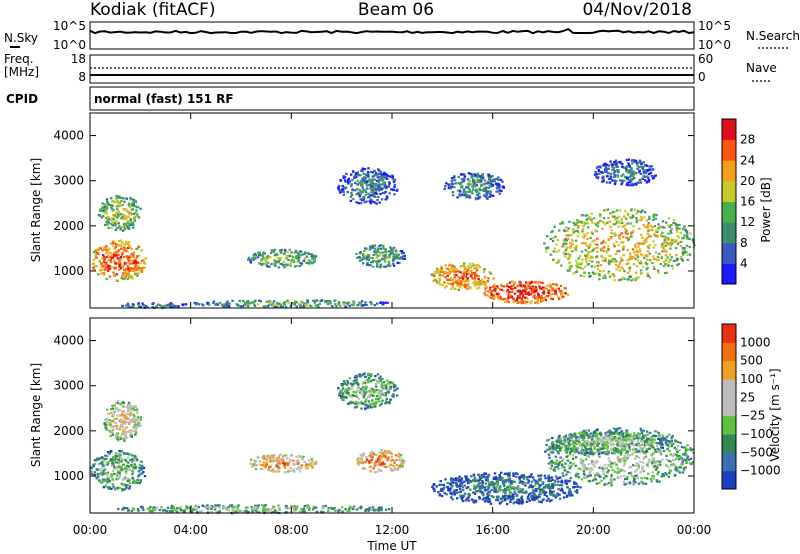  What do you see at coordinates (82, 77) in the screenshot?
I see `freq-left-bottom: 8` at bounding box center [82, 77].